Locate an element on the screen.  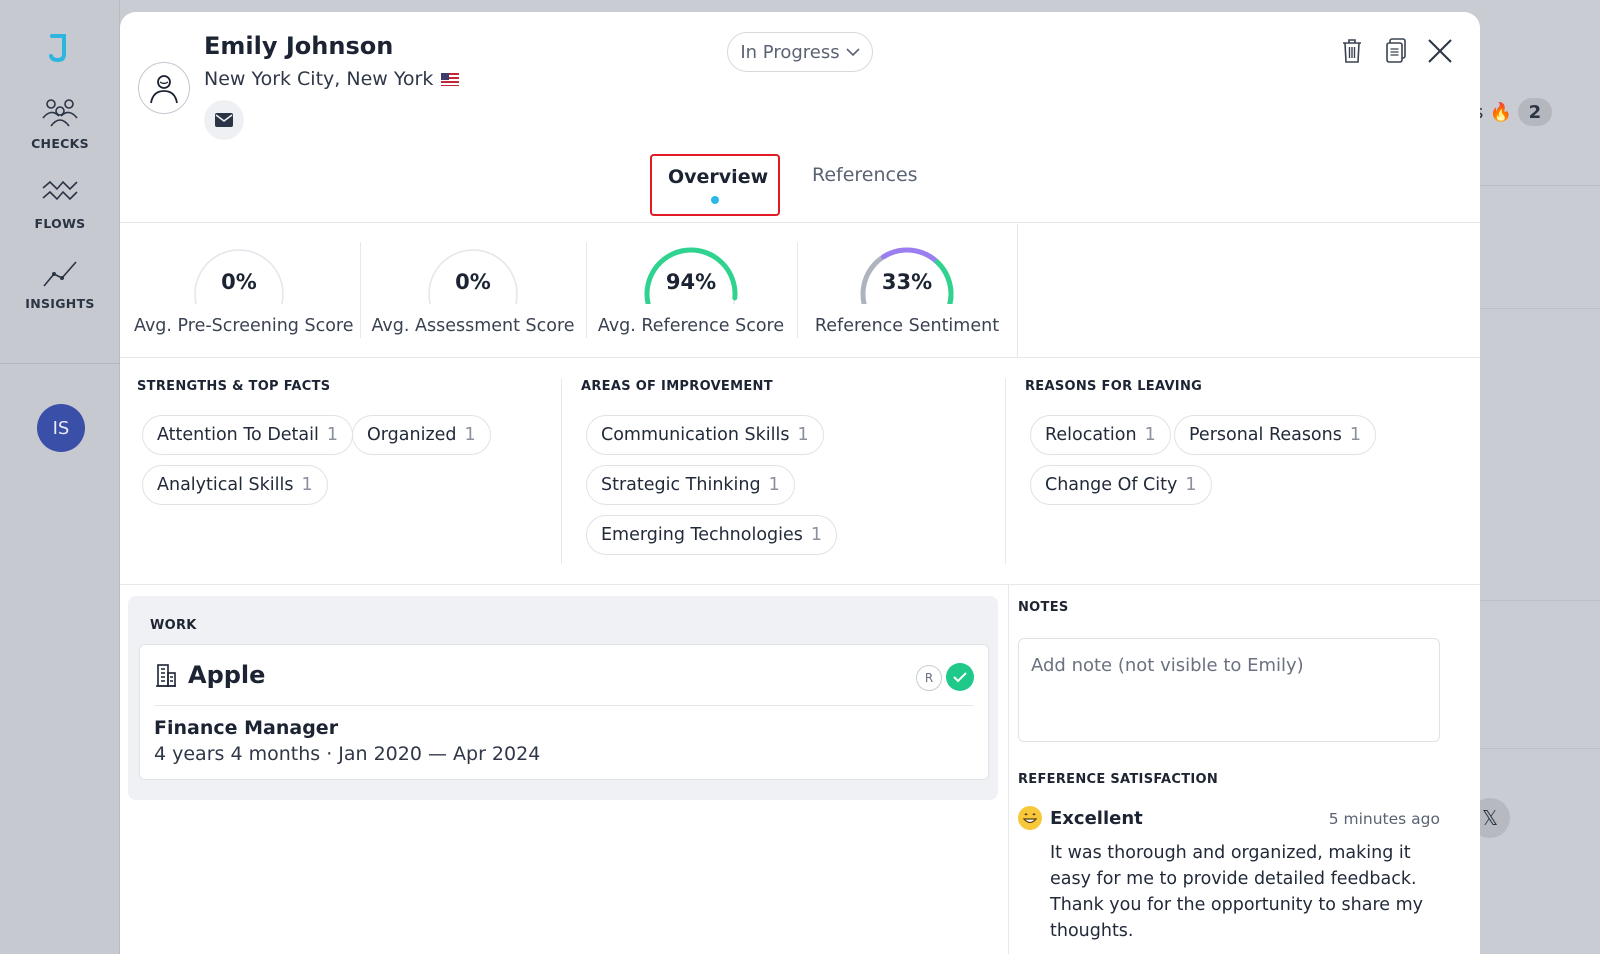
gauge-assessment is located at coordinates (473, 276).